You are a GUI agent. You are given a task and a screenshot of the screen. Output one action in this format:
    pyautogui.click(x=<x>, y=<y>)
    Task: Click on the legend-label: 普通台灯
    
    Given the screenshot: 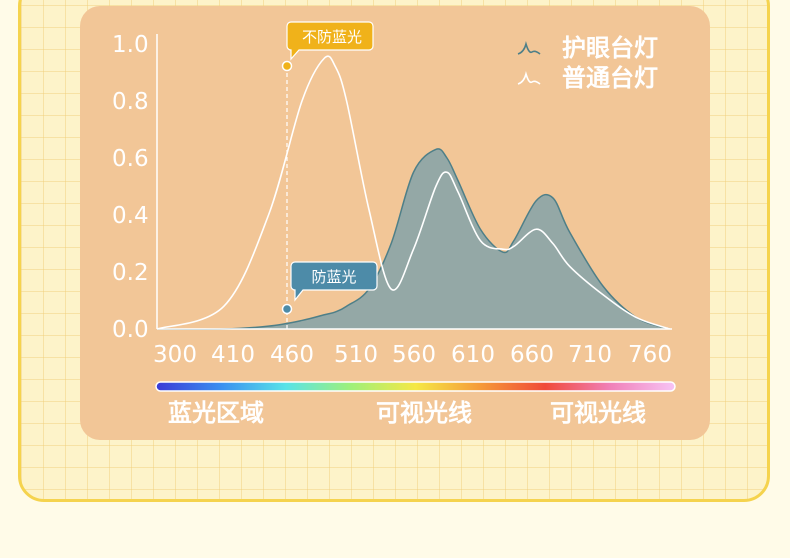 What is the action you would take?
    pyautogui.click(x=610, y=78)
    